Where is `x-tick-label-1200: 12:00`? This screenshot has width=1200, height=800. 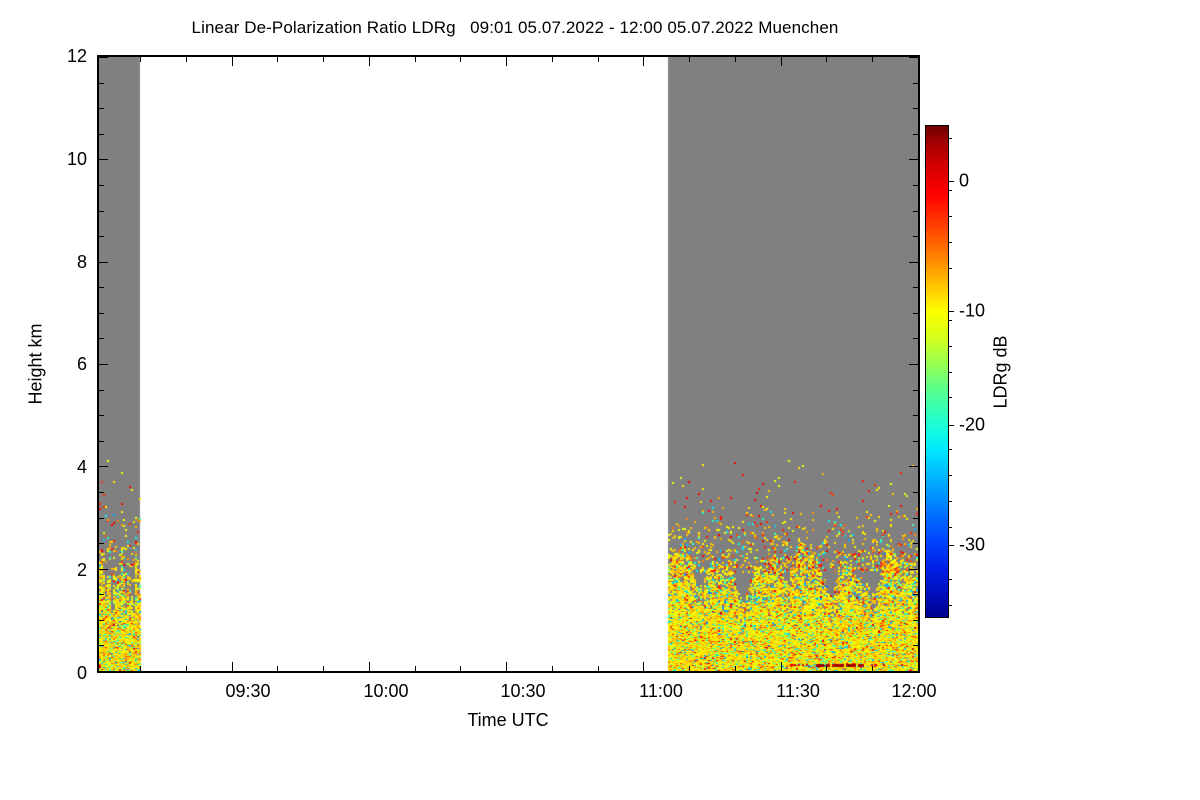 x-tick-label-1200: 12:00 is located at coordinates (914, 691).